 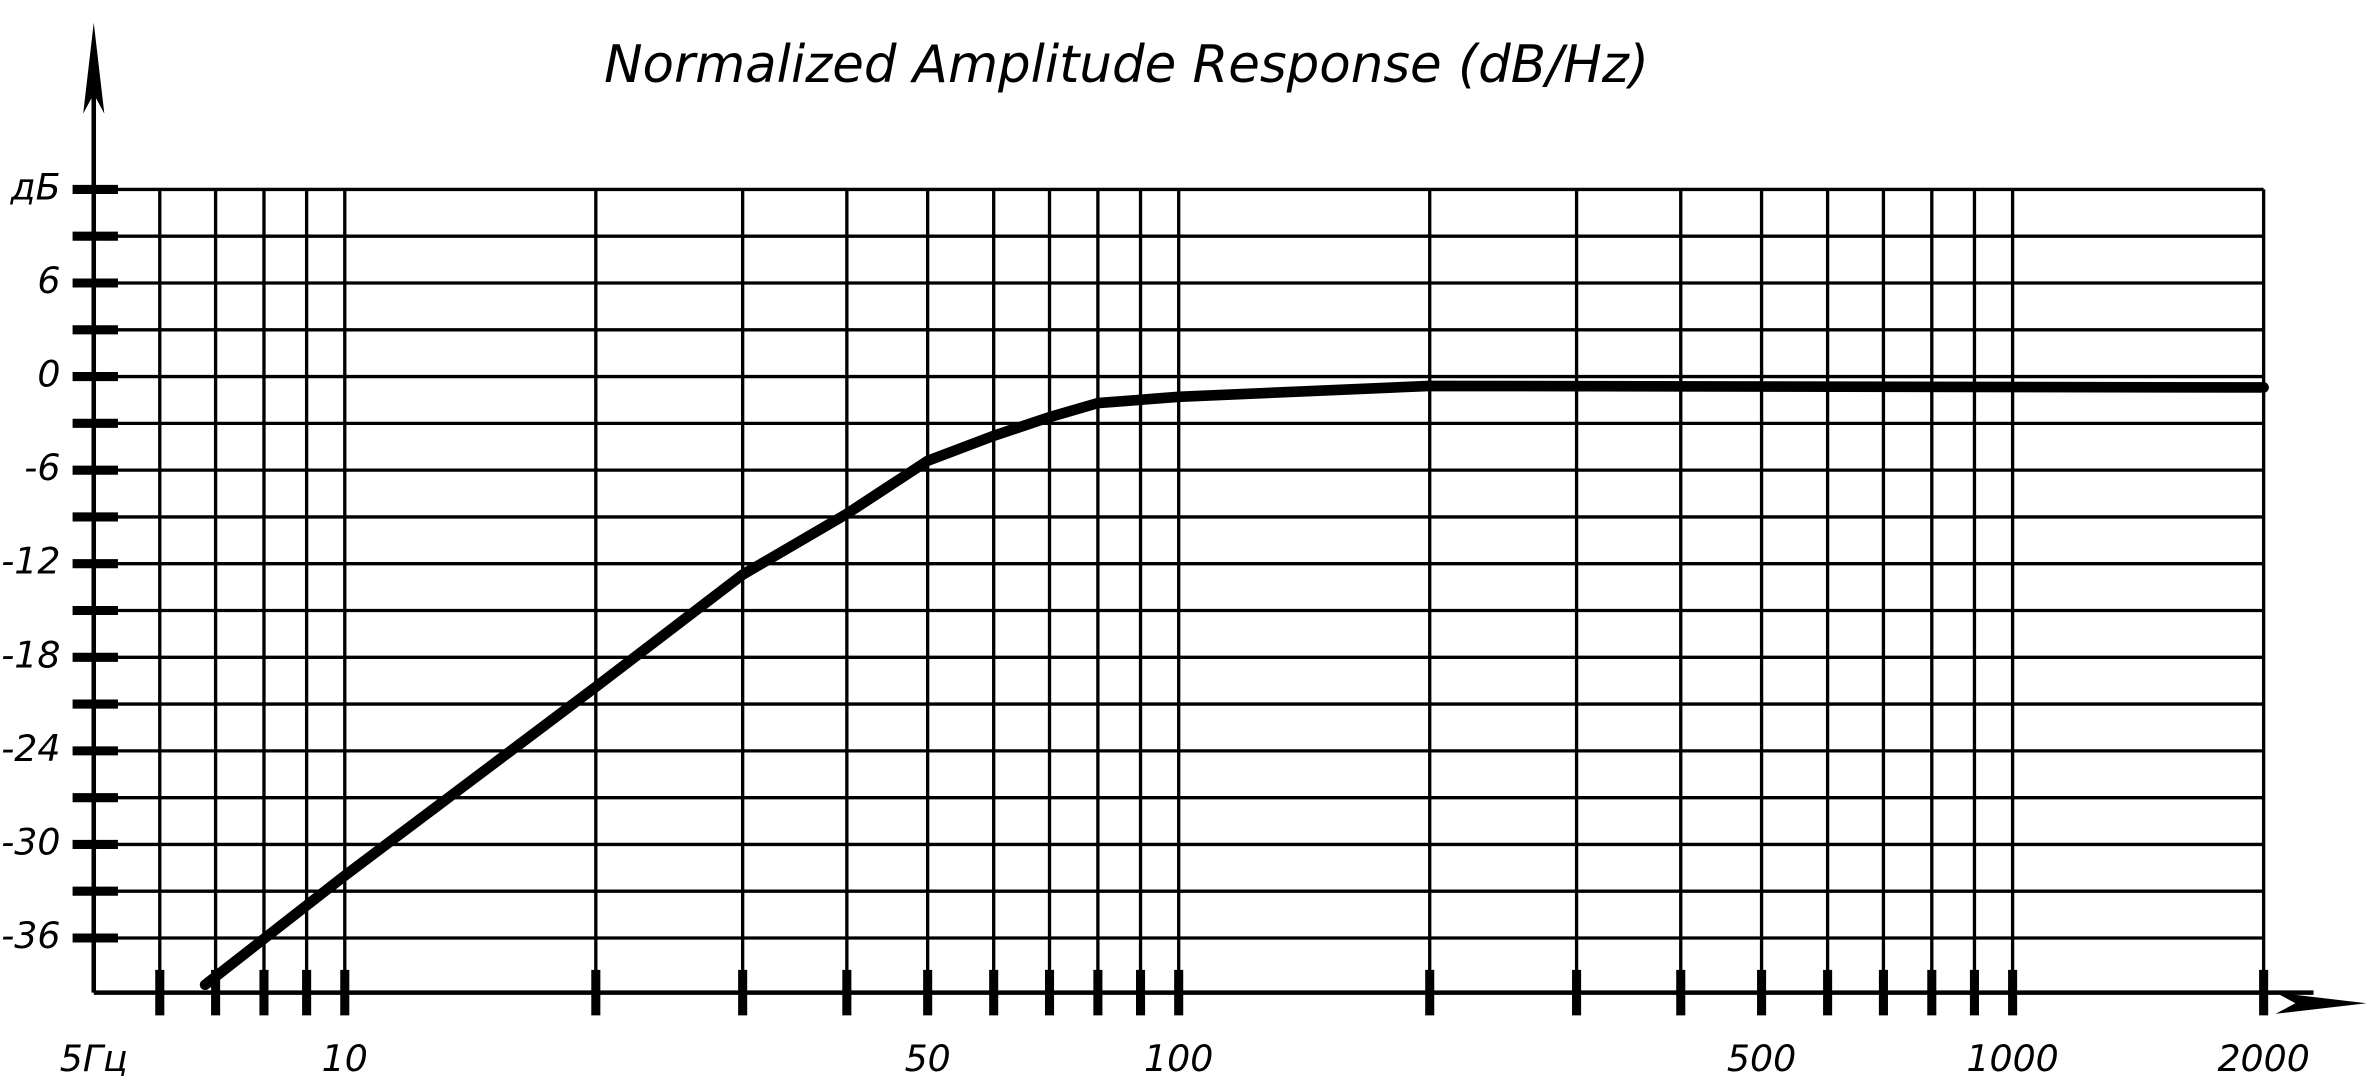 I want to click on x-tick-label: 1000, so click(x=2012, y=1058).